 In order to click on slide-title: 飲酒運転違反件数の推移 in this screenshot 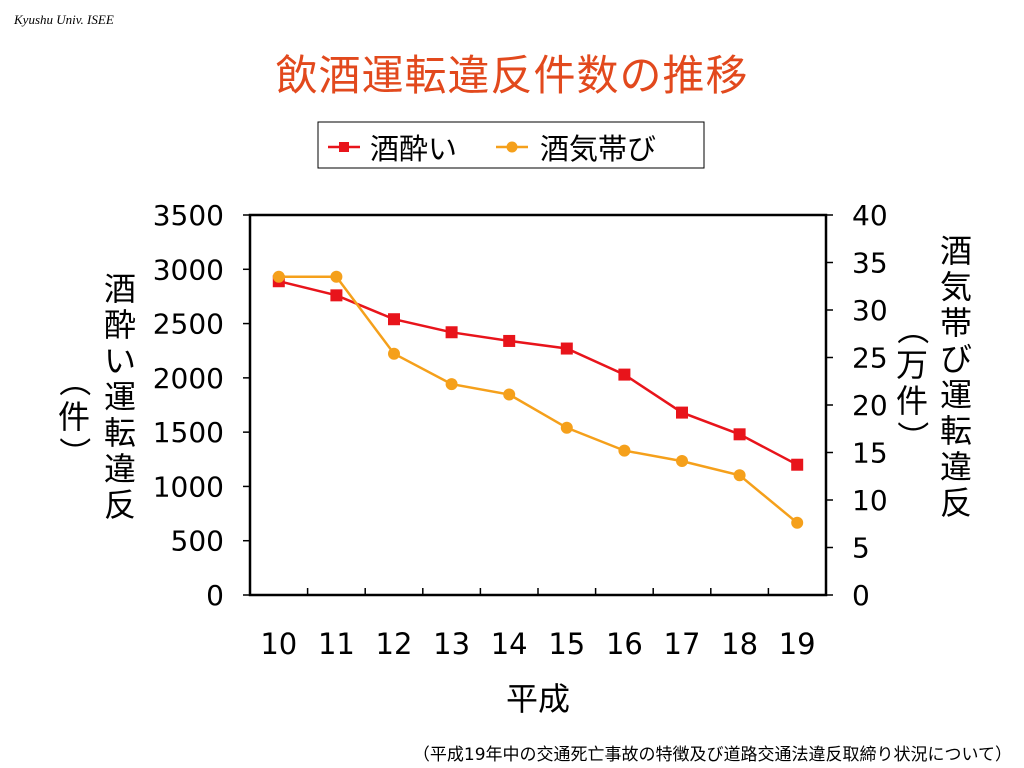, I will do `click(512, 75)`.